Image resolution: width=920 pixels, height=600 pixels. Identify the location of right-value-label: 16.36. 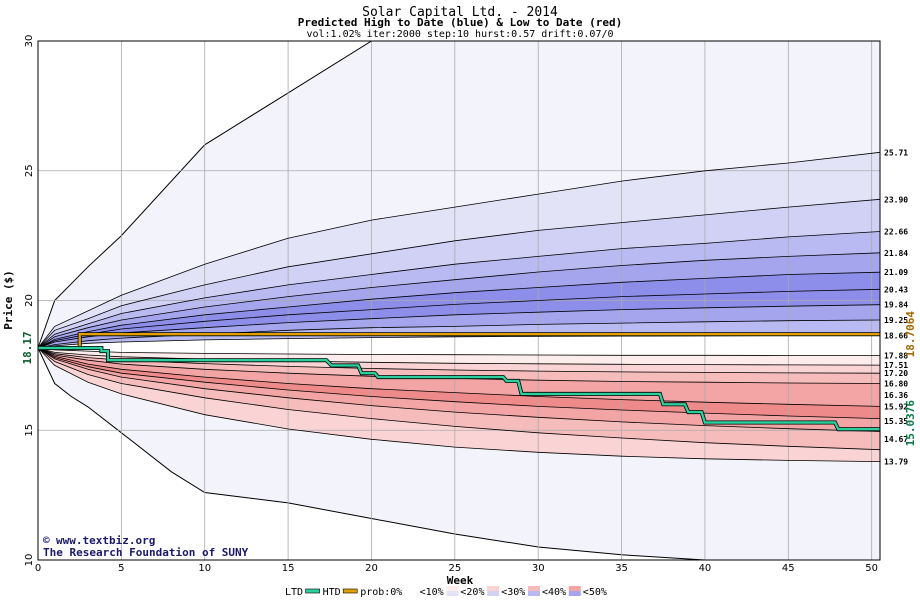
(896, 395).